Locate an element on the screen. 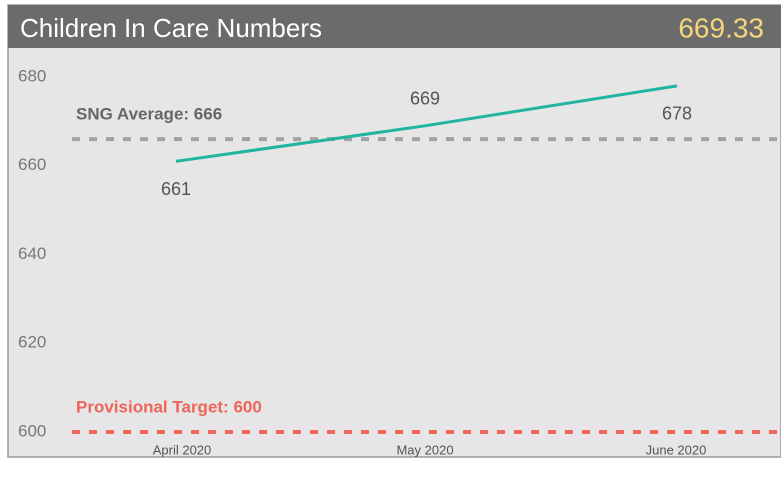 This screenshot has height=484, width=781. y-tick-label: 620 is located at coordinates (32, 342).